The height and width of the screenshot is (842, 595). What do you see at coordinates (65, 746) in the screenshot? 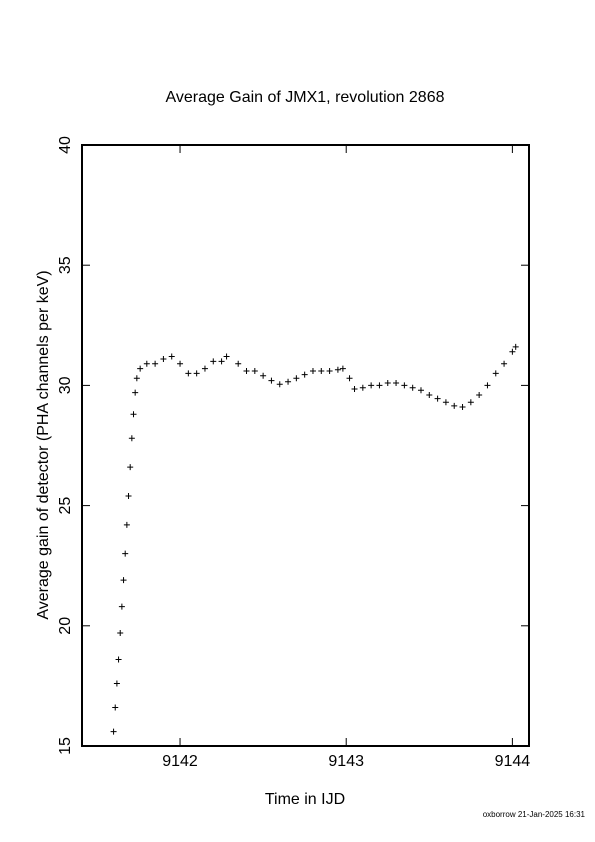
I see `y-tick-label: 15` at bounding box center [65, 746].